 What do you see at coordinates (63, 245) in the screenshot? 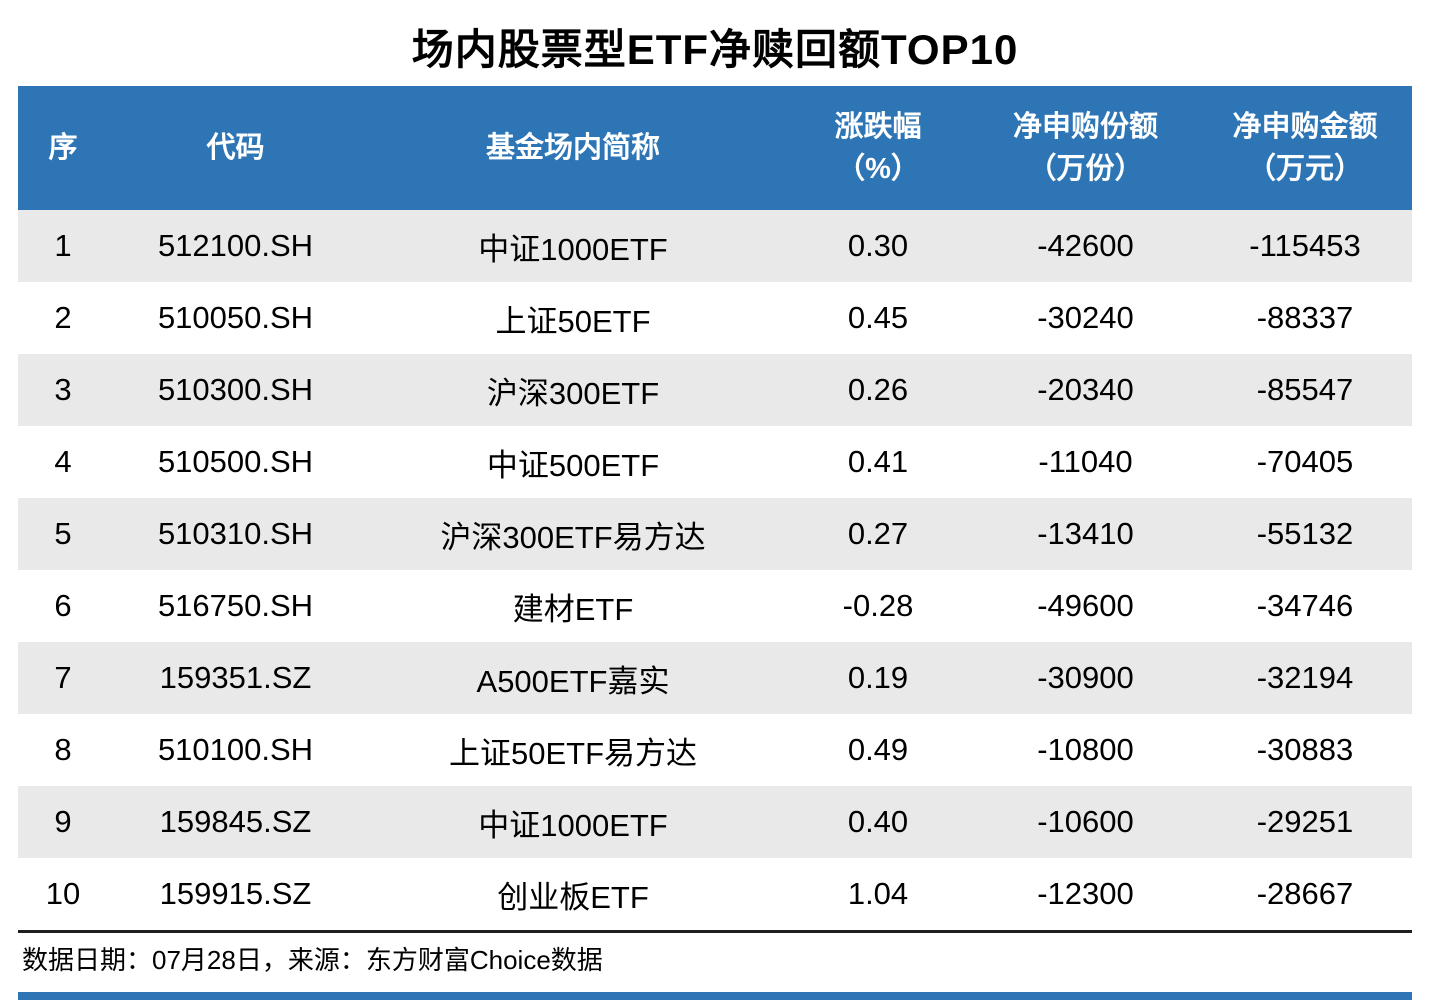
I see `cell-seq: 1` at bounding box center [63, 245].